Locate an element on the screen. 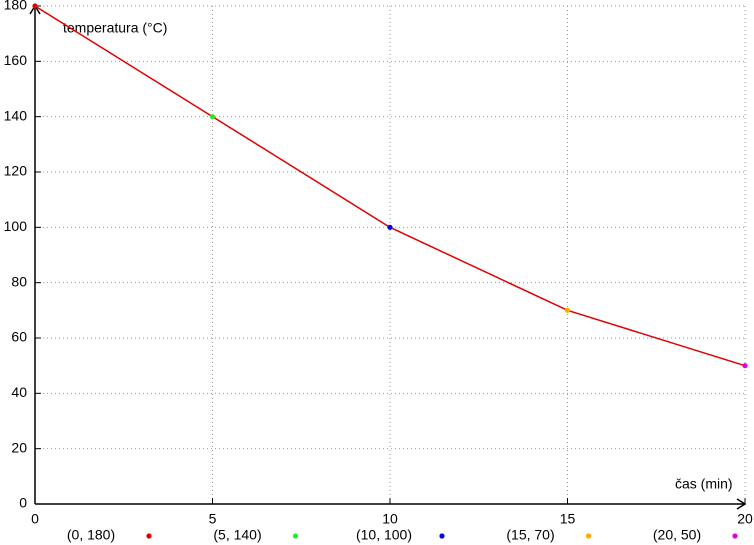 The height and width of the screenshot is (545, 754). x-tick-label: 10 is located at coordinates (390, 519).